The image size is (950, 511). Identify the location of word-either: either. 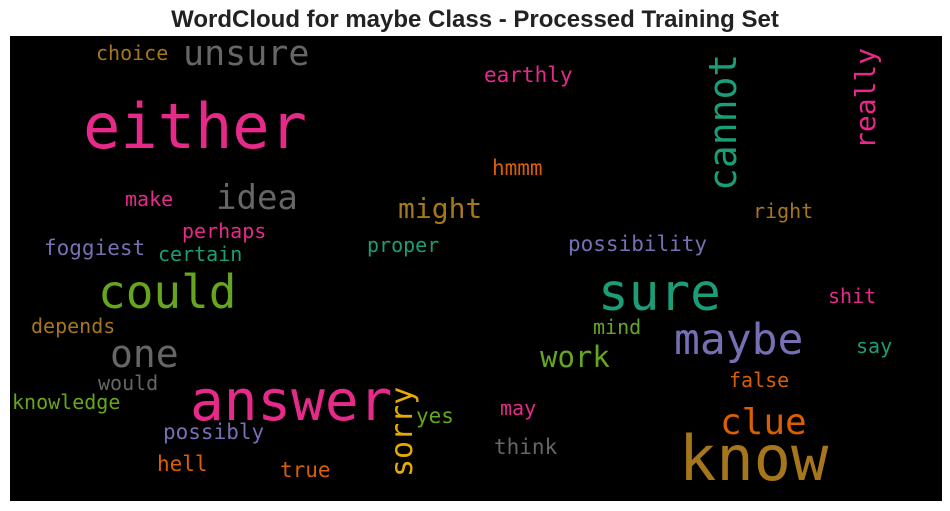
(195, 126).